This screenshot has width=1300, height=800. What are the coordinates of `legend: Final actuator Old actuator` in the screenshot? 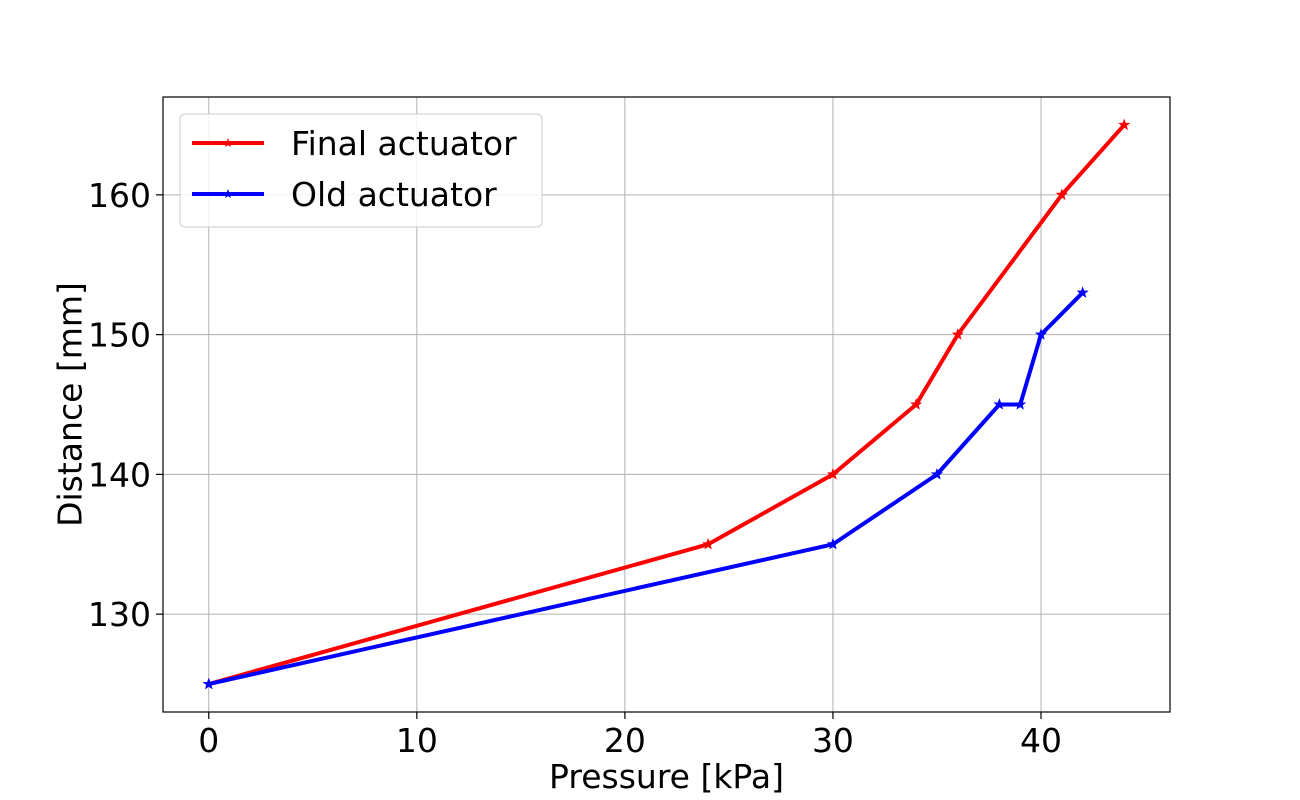 It's located at (361, 170).